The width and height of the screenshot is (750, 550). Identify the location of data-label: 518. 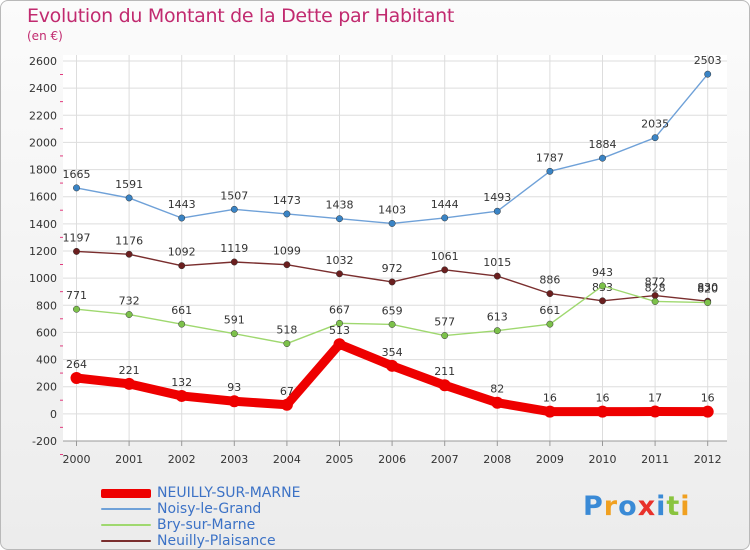
(286, 330).